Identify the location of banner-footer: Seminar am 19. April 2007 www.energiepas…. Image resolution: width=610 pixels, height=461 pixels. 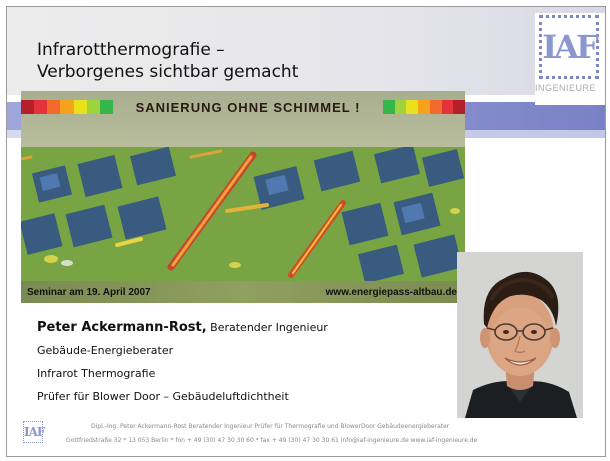
(243, 292).